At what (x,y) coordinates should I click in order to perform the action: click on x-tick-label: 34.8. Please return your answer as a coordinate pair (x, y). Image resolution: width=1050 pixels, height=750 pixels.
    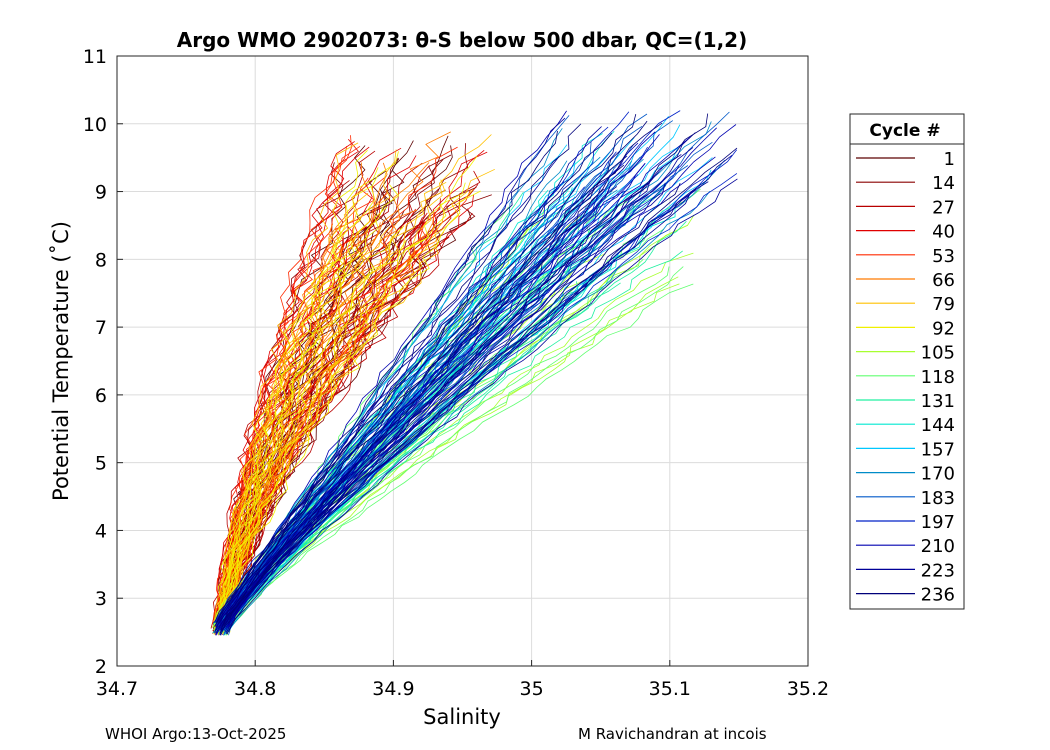
    Looking at the image, I should click on (255, 689).